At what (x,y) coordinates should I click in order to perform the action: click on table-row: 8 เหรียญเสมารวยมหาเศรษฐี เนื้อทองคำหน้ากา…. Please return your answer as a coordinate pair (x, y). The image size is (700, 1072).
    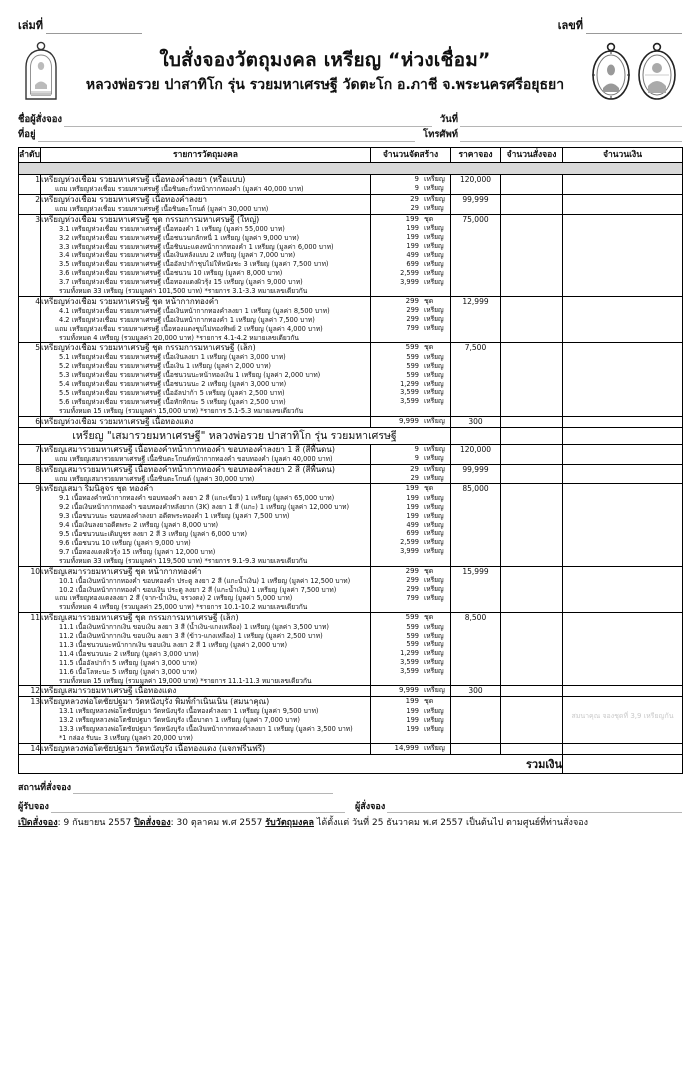
    Looking at the image, I should click on (350, 474).